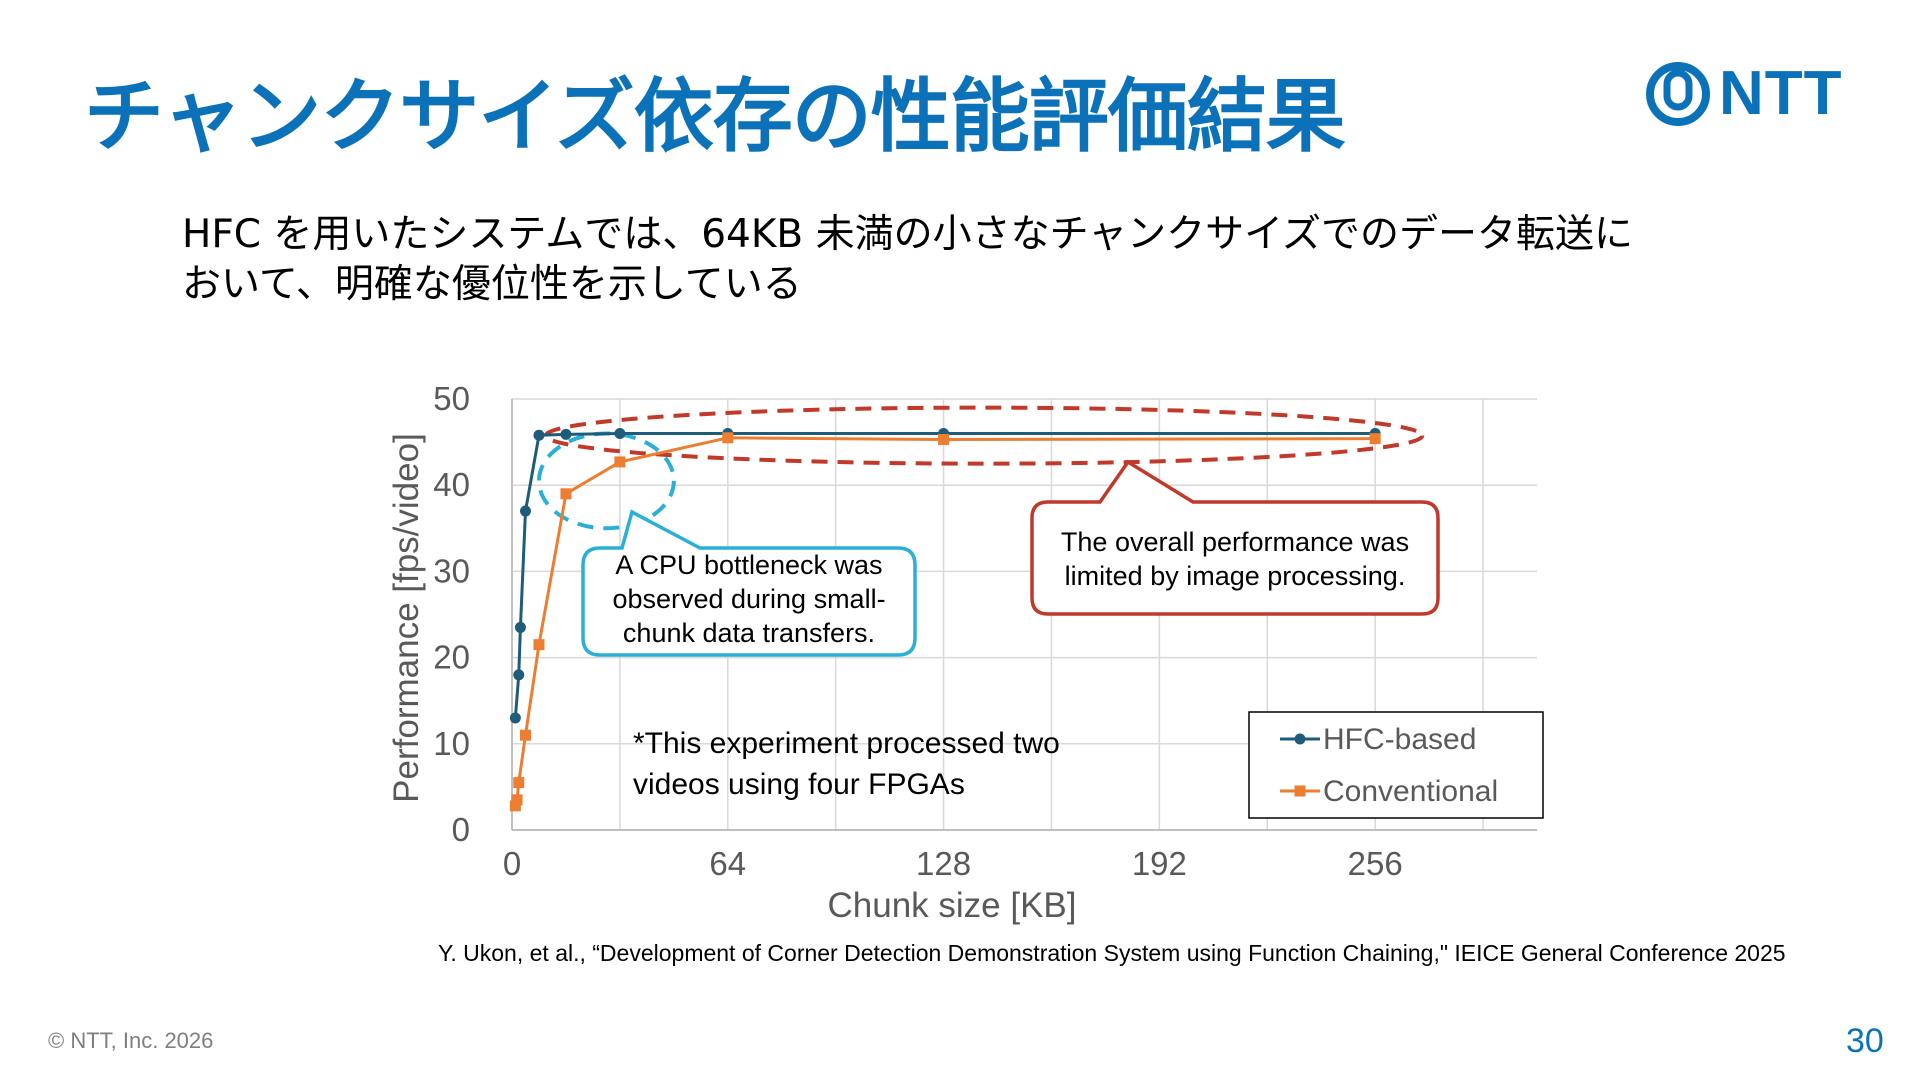  What do you see at coordinates (1678, 93) in the screenshot?
I see `ntt-logo-icon` at bounding box center [1678, 93].